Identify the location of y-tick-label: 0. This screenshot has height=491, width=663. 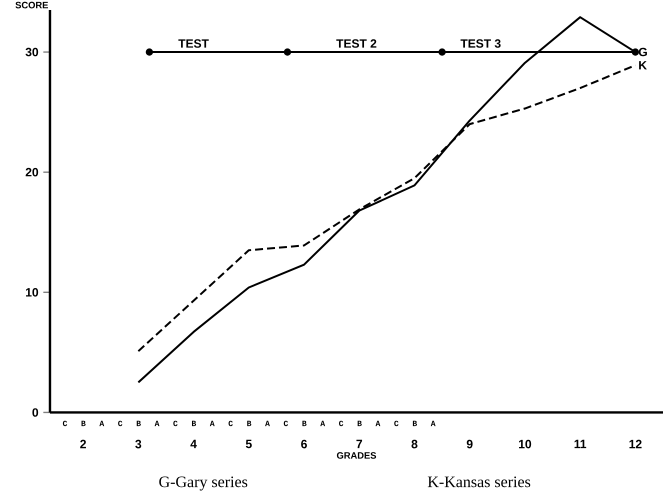
(35, 412).